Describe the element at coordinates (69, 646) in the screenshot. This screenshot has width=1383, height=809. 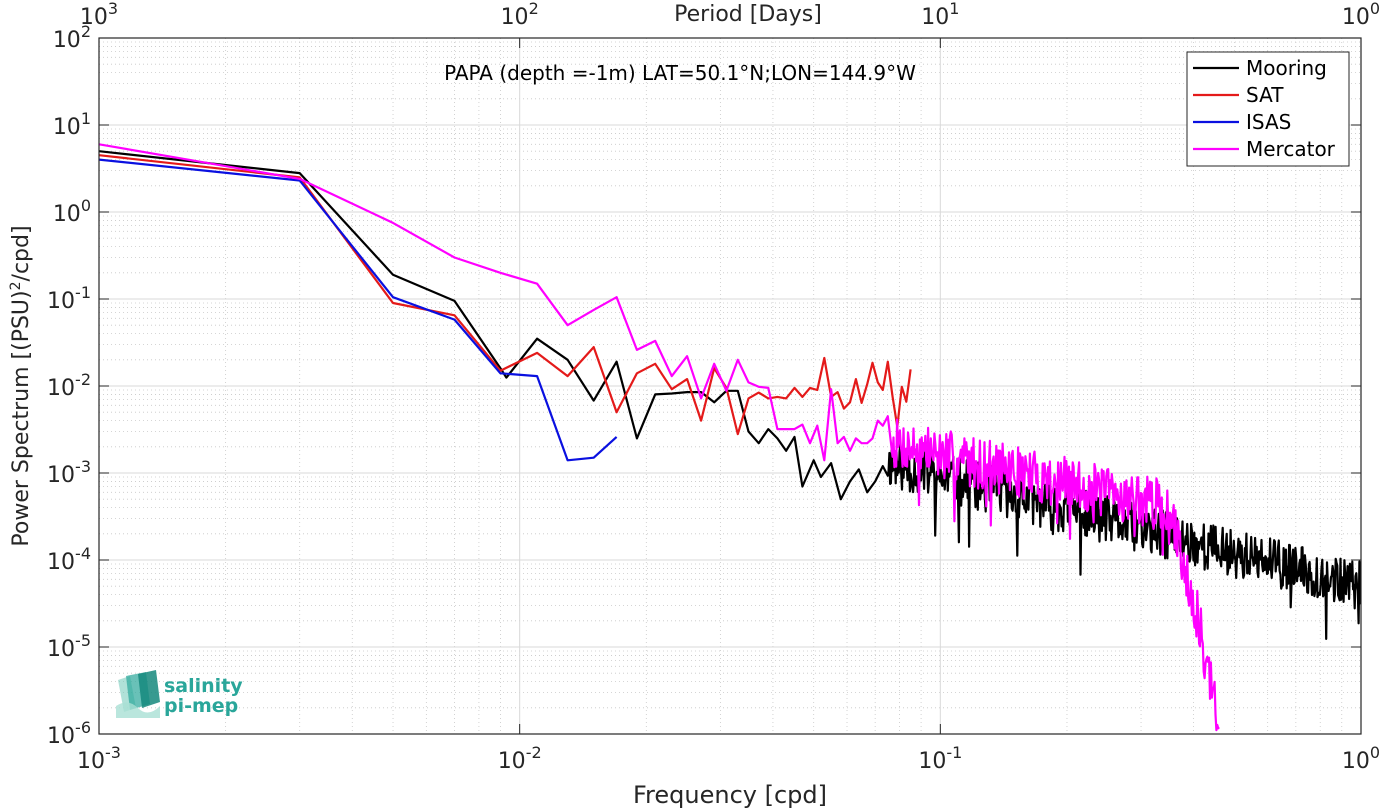
I see `y-tick-label: 10⁻⁵` at that location.